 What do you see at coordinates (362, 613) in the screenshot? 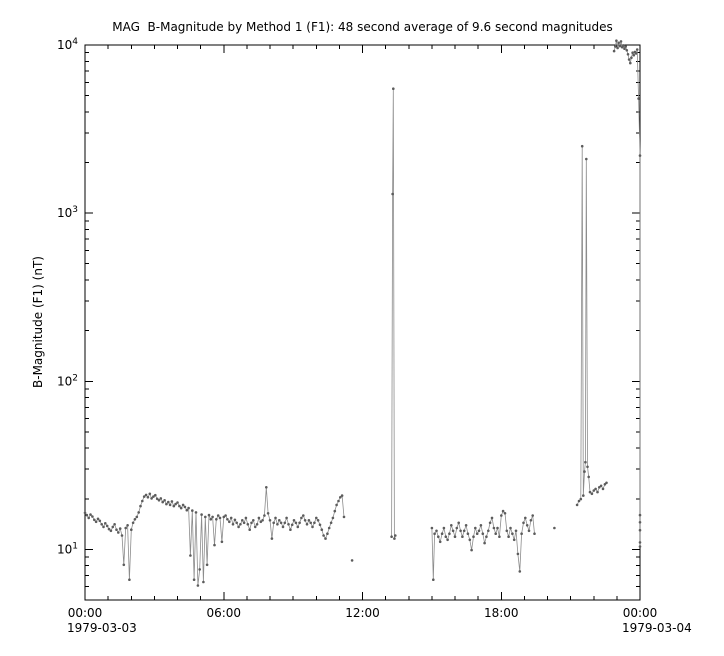
I see `x-tick-label: 12:00` at bounding box center [362, 613].